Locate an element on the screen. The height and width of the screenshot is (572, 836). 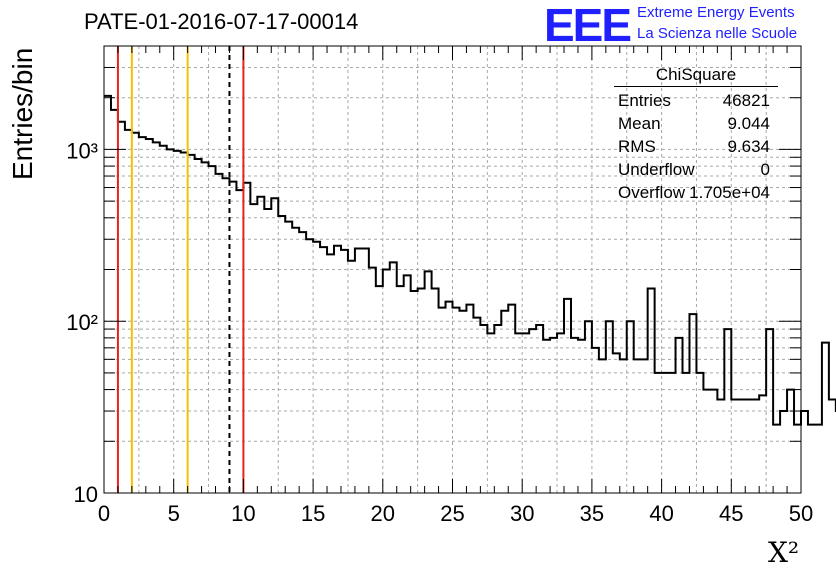
y-tick-label: 10³ is located at coordinates (82, 150).